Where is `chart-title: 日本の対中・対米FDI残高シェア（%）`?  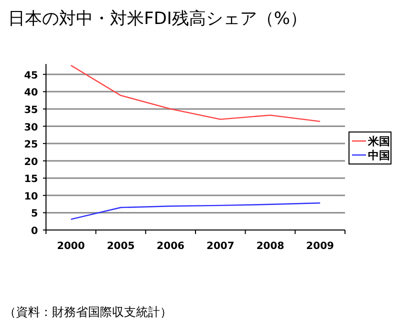 chart-title: 日本の対中・対米FDI残高シェア（%） is located at coordinates (158, 19).